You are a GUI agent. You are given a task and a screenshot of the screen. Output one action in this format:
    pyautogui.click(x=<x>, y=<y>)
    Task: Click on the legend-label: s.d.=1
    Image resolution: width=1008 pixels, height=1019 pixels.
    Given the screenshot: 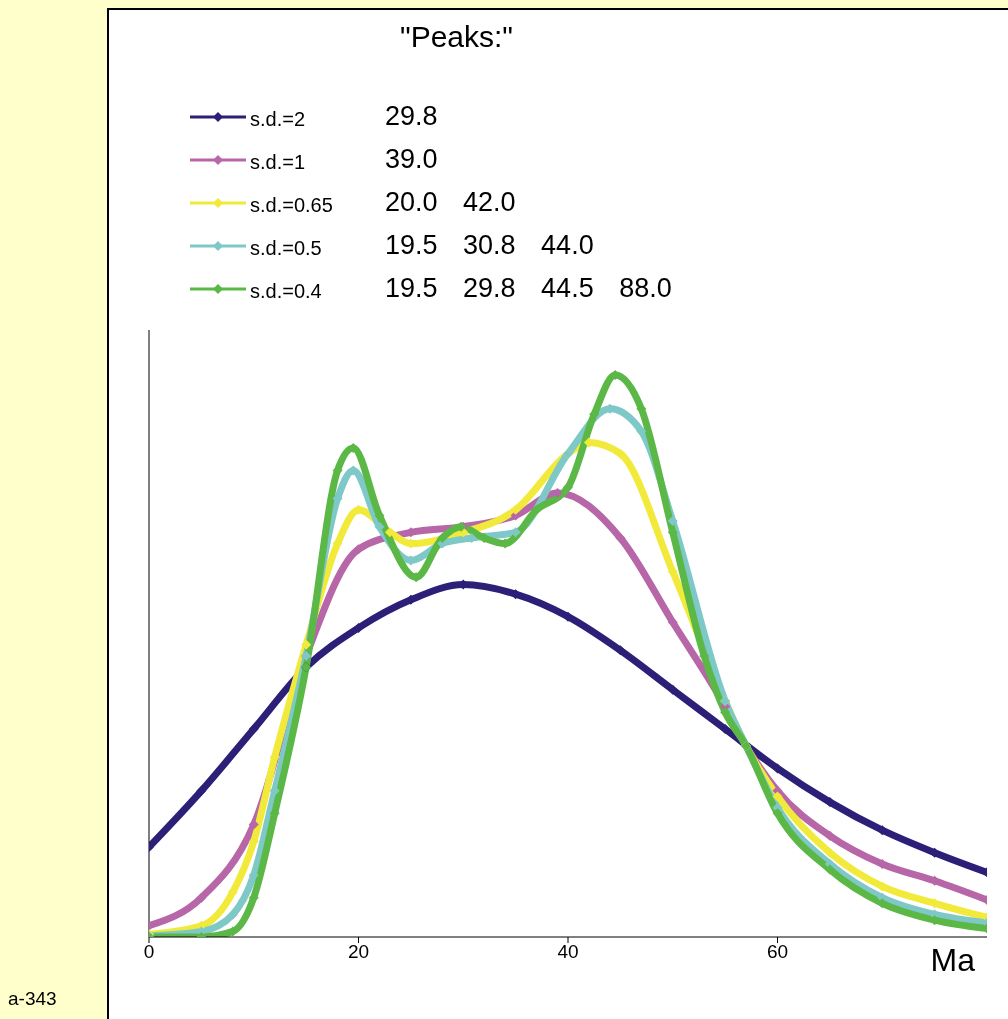 What is the action you would take?
    pyautogui.click(x=278, y=162)
    